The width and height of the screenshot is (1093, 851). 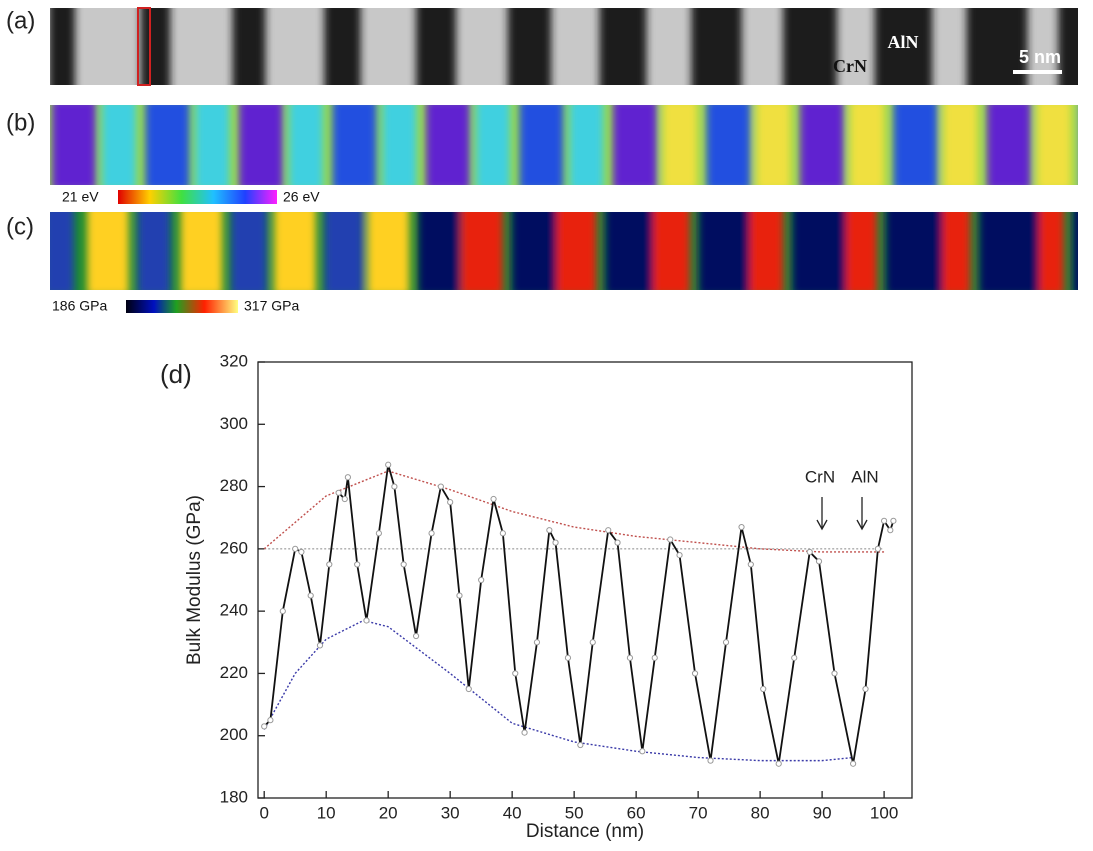 What do you see at coordinates (636, 812) in the screenshot?
I see `x-tick-label: 60` at bounding box center [636, 812].